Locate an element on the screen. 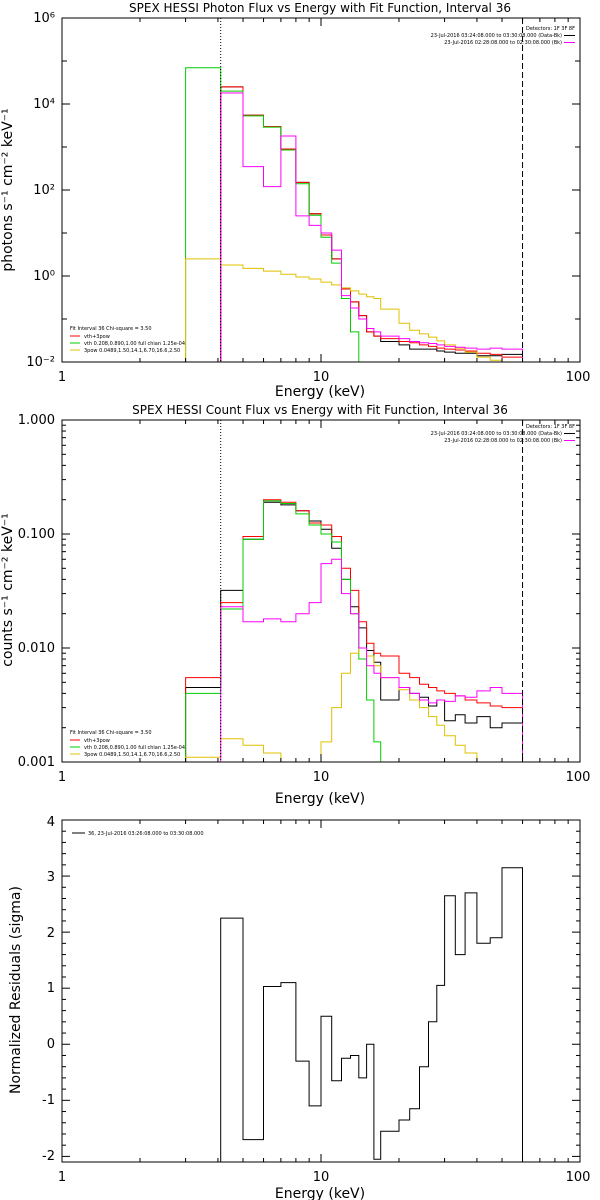 This screenshot has width=600, height=1200. panel3-series is located at coordinates (371, 1014).